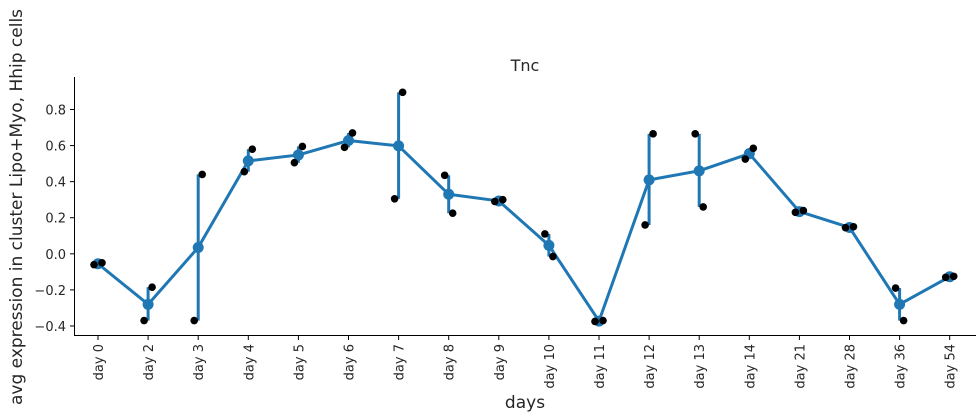  What do you see at coordinates (851, 366) in the screenshot?
I see `x-tick-label: day 28` at bounding box center [851, 366].